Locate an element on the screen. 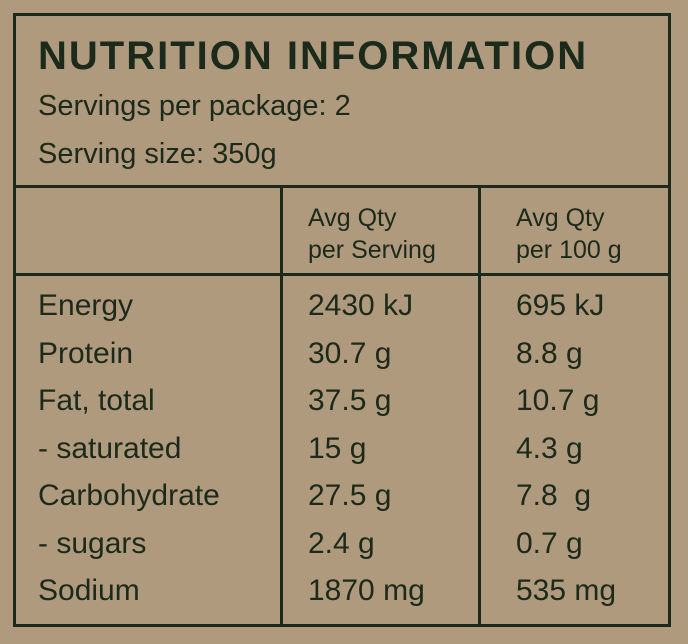 Image resolution: width=688 pixels, height=644 pixels. column-header-per-serving-line1: Avg Qty is located at coordinates (352, 218).